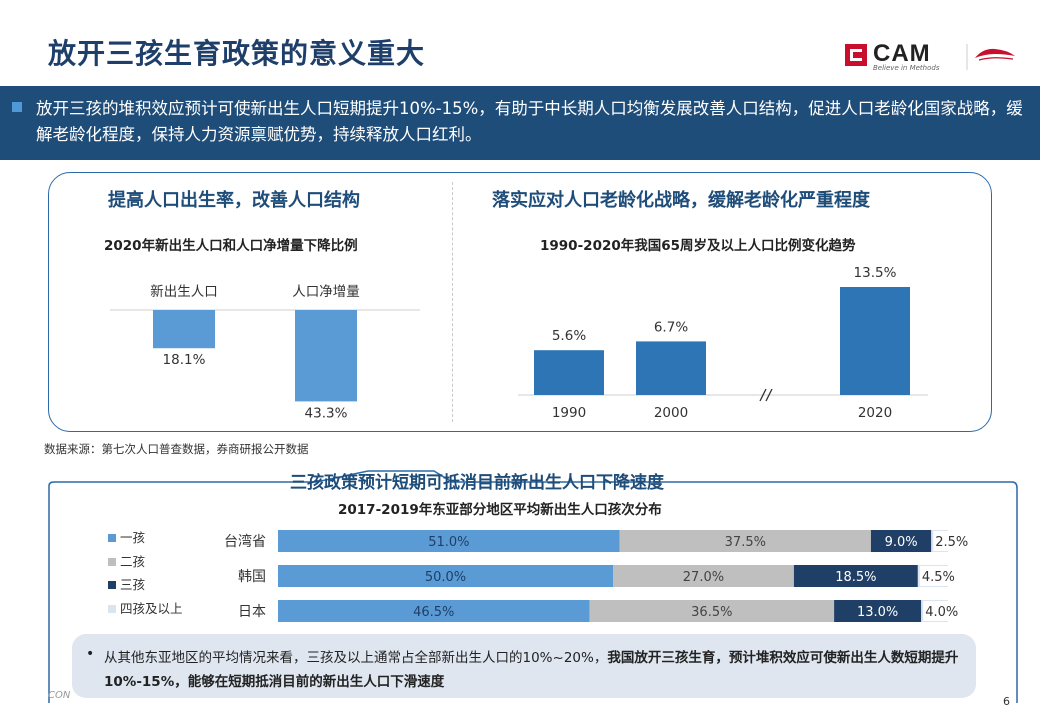 The image size is (1040, 720). What do you see at coordinates (237, 53) in the screenshot?
I see `page-title: 放开三孩生育政策的意义重大` at bounding box center [237, 53].